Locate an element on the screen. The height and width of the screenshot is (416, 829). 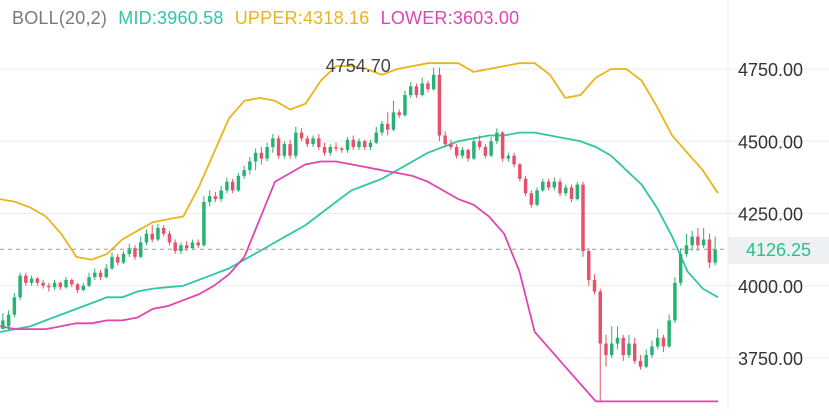
legend-upper: UPPER:4318.16 is located at coordinates (302, 18).